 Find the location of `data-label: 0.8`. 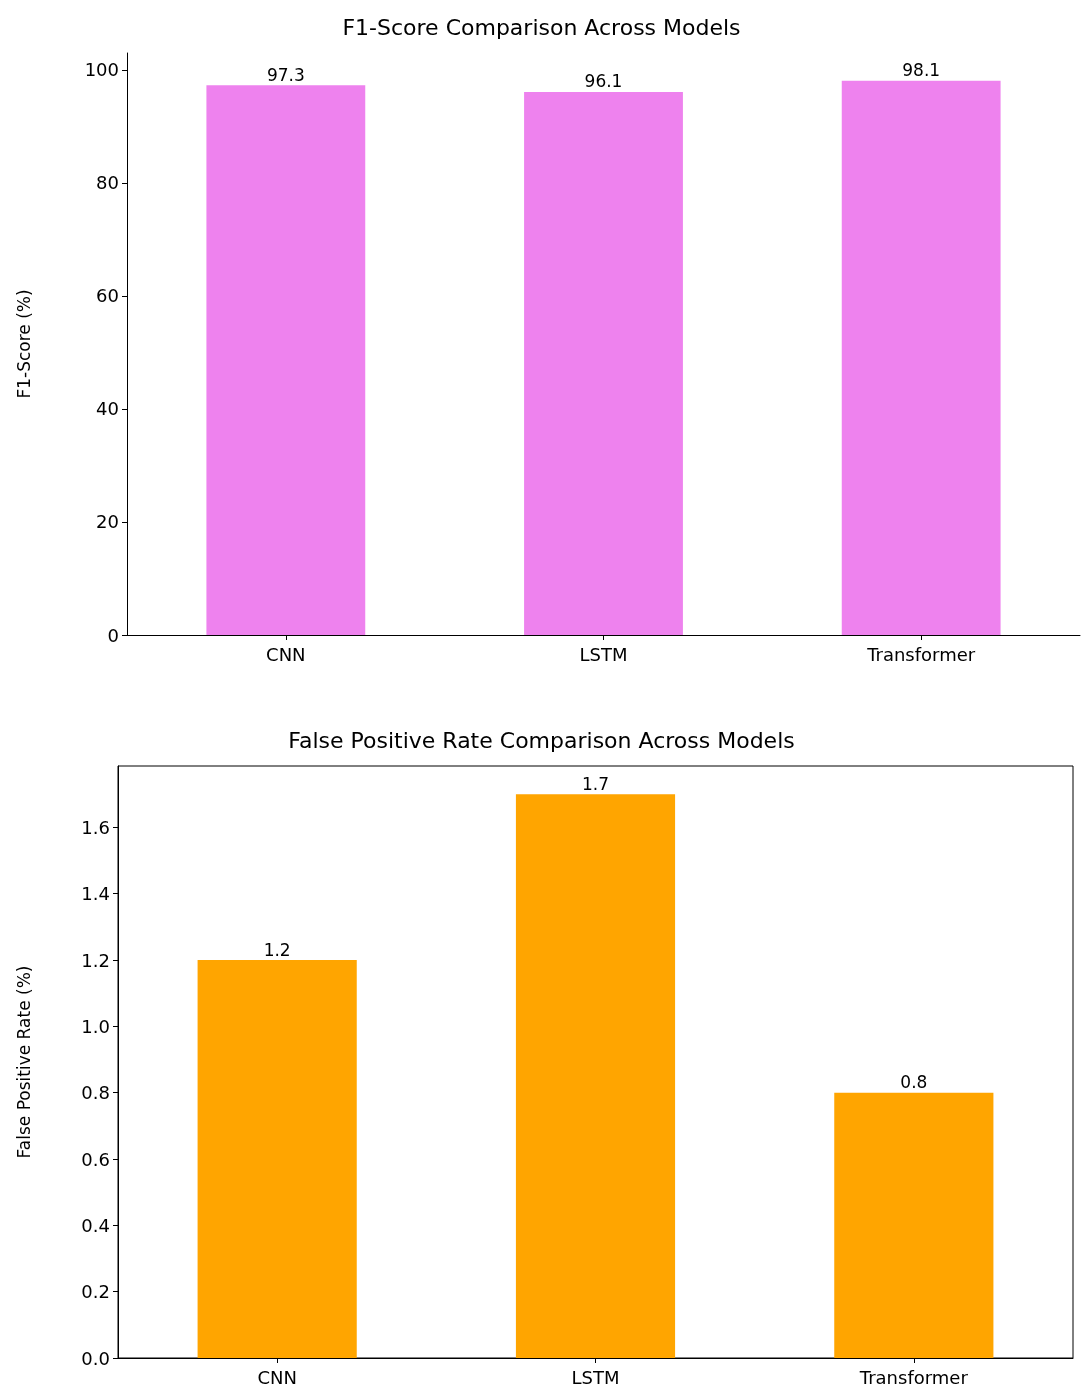

data-label: 0.8 is located at coordinates (914, 1082).